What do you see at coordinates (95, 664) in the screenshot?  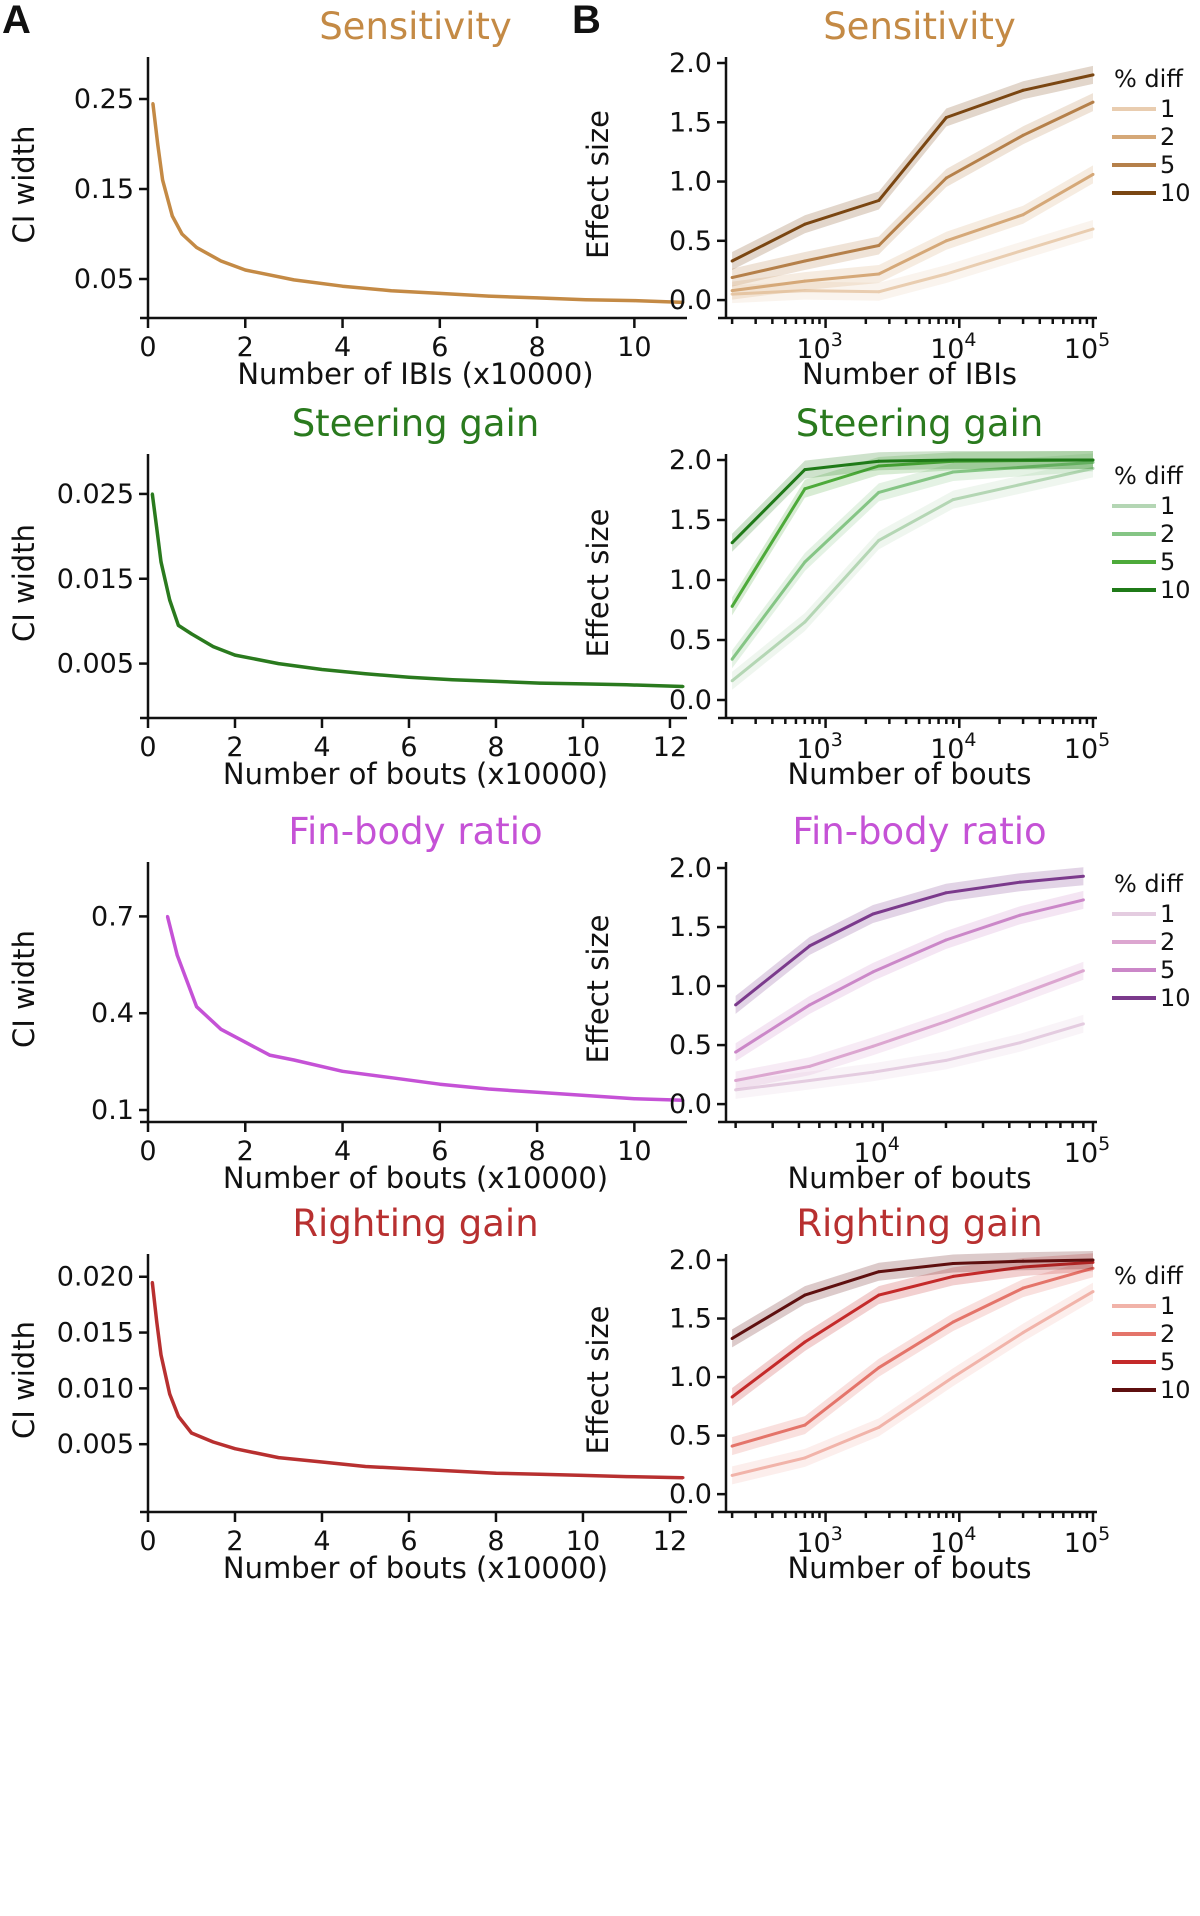 I see `y-tick-label: 0.005` at bounding box center [95, 664].